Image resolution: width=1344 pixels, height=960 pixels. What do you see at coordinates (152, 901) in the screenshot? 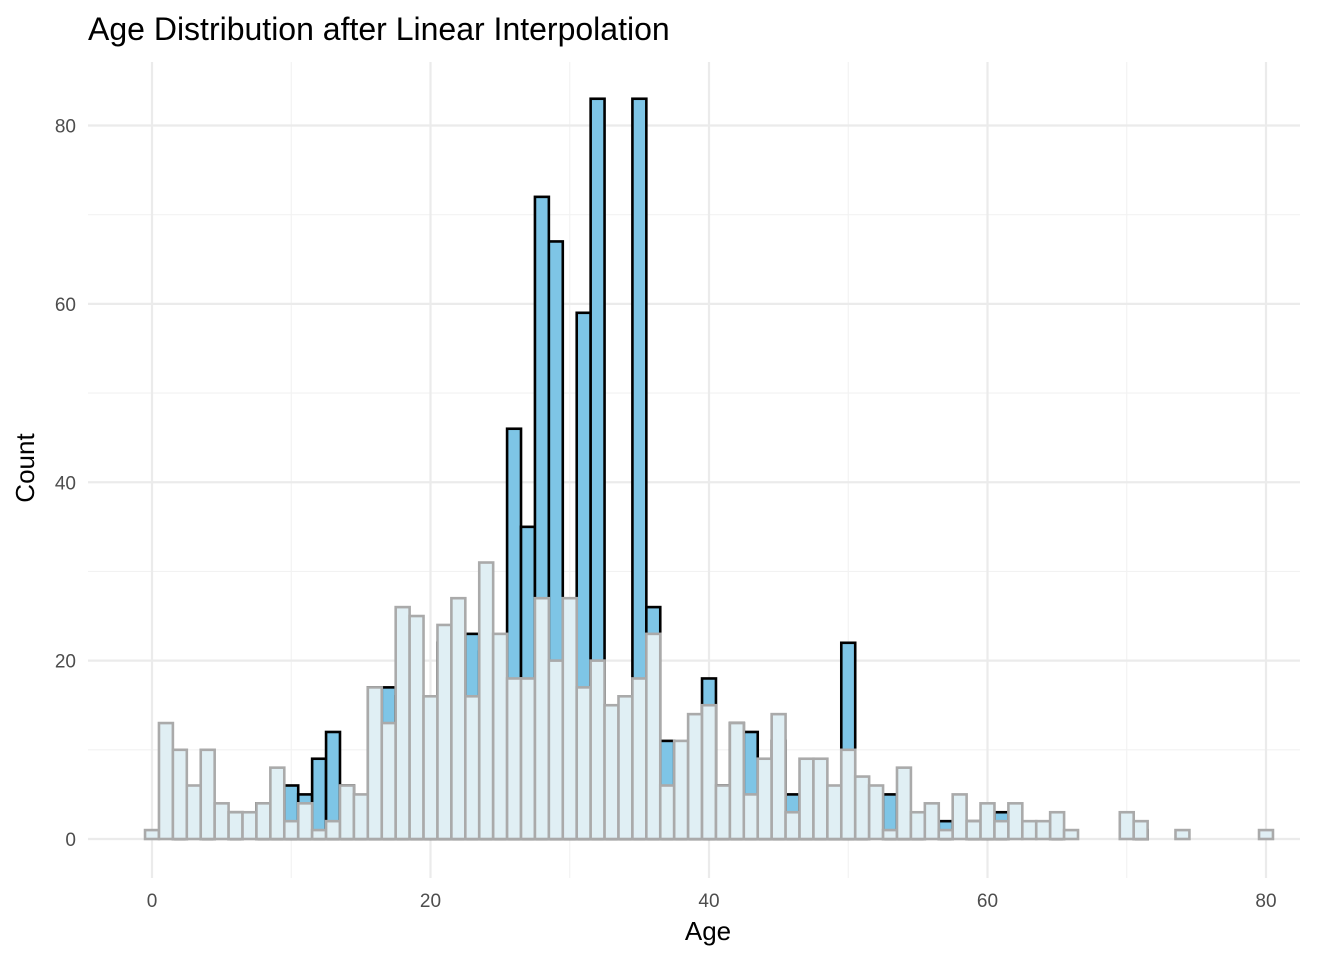
I see `x-tick-label: 0` at bounding box center [152, 901].